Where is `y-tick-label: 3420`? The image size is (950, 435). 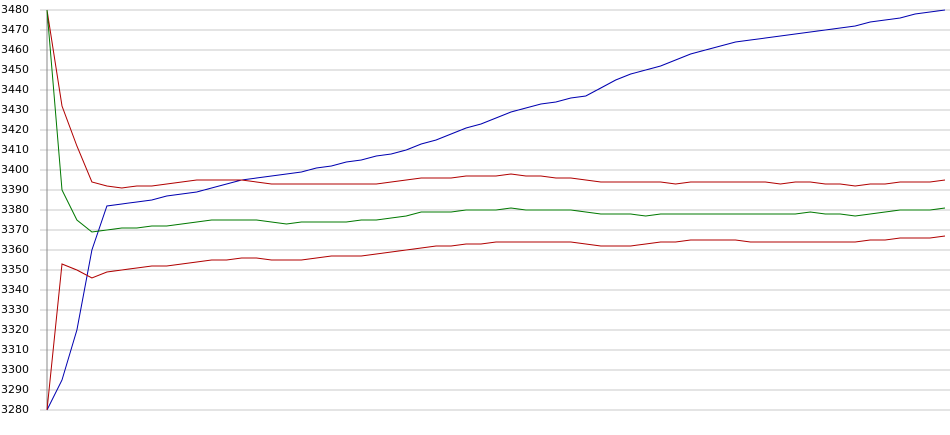 y-tick-label: 3420 is located at coordinates (15, 129).